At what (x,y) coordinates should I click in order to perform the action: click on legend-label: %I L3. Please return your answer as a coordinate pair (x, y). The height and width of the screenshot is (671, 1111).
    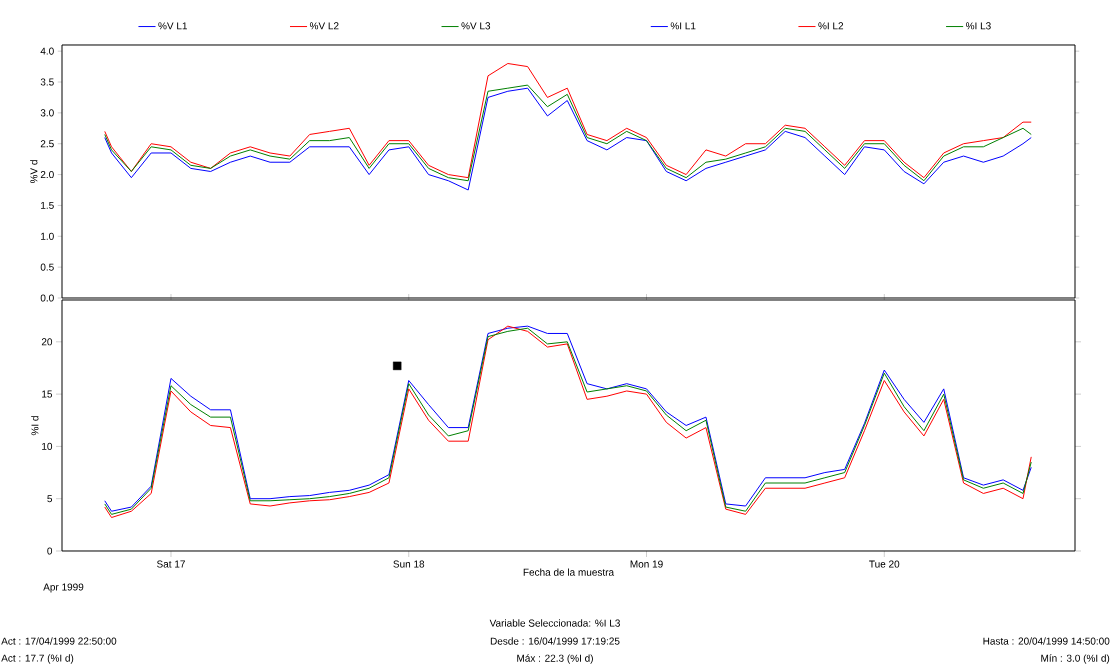
    Looking at the image, I should click on (978, 26).